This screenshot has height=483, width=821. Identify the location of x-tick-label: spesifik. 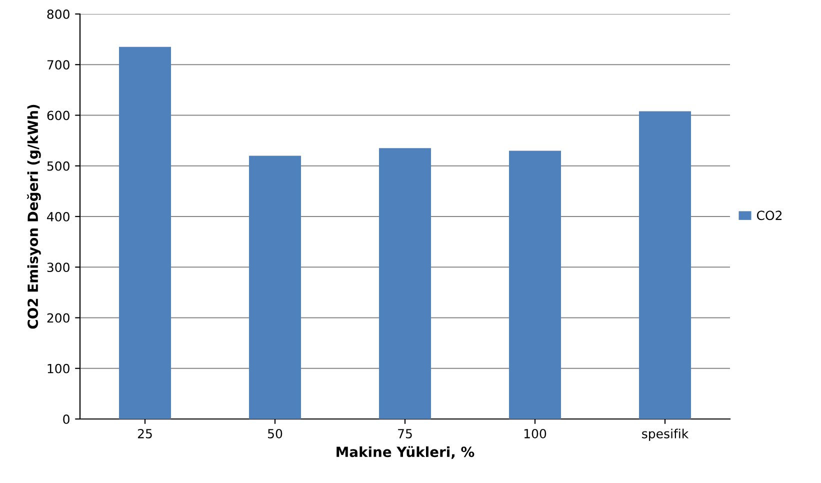
(665, 434).